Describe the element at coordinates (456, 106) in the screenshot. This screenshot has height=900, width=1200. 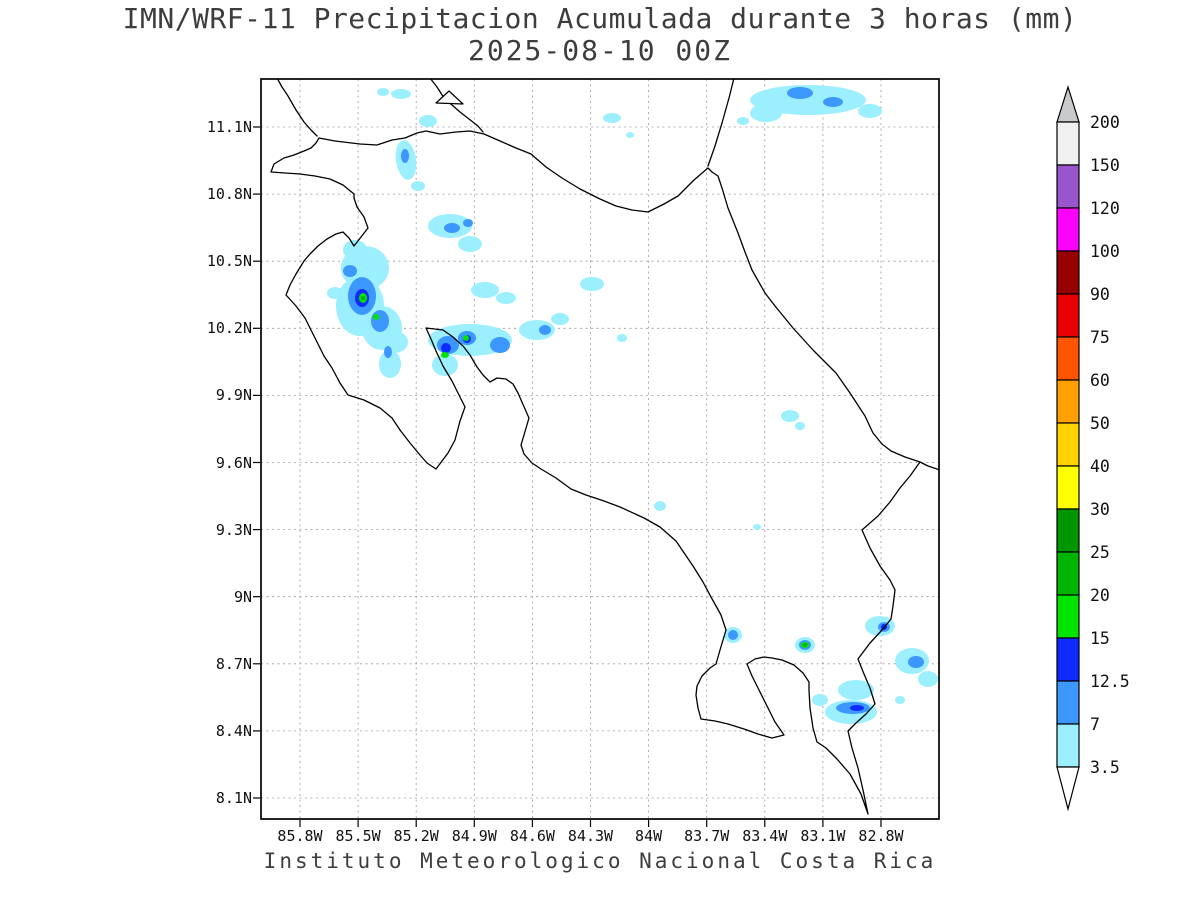
I see `lake-nicaragua-shore` at that location.